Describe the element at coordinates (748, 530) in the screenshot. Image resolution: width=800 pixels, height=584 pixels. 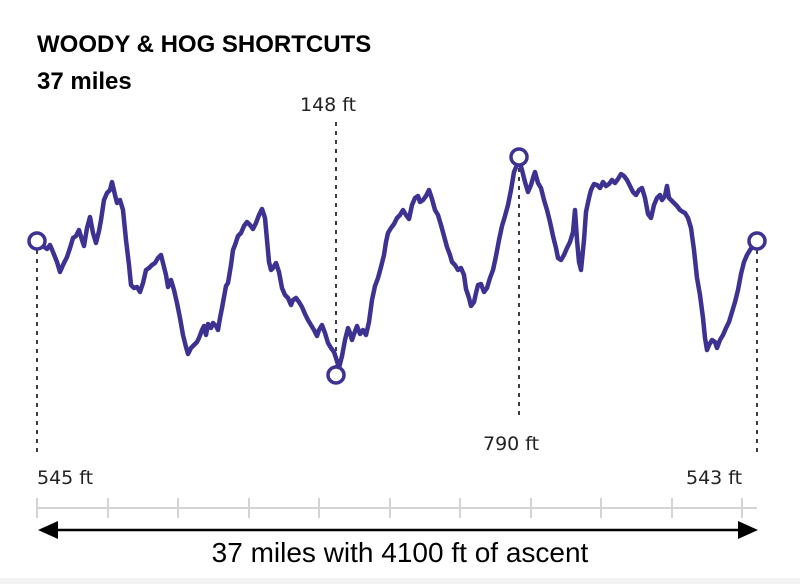
I see `arrow-right-head` at that location.